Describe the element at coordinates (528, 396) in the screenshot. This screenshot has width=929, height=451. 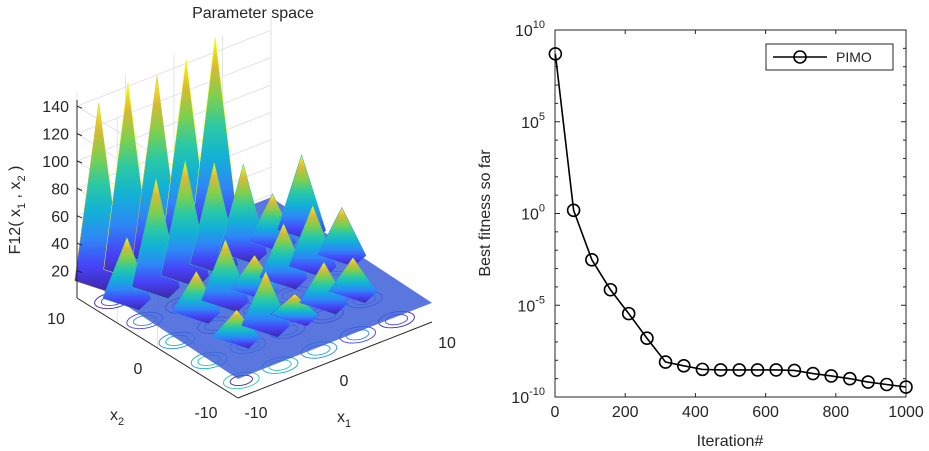
I see `y-tick-label: 10⁻¹⁰` at that location.